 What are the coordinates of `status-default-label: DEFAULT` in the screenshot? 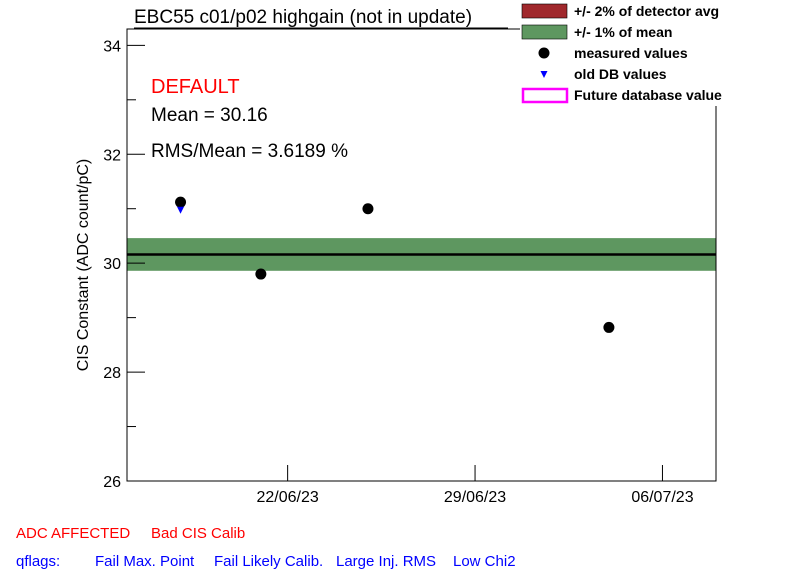 It's located at (195, 87).